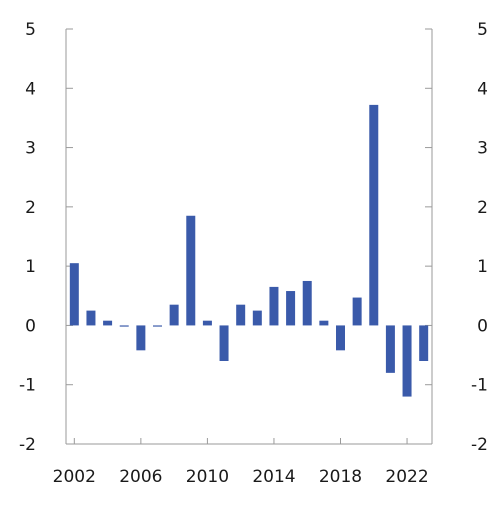  Describe the element at coordinates (479, 386) in the screenshot. I see `right-y-tick-label: -1` at that location.